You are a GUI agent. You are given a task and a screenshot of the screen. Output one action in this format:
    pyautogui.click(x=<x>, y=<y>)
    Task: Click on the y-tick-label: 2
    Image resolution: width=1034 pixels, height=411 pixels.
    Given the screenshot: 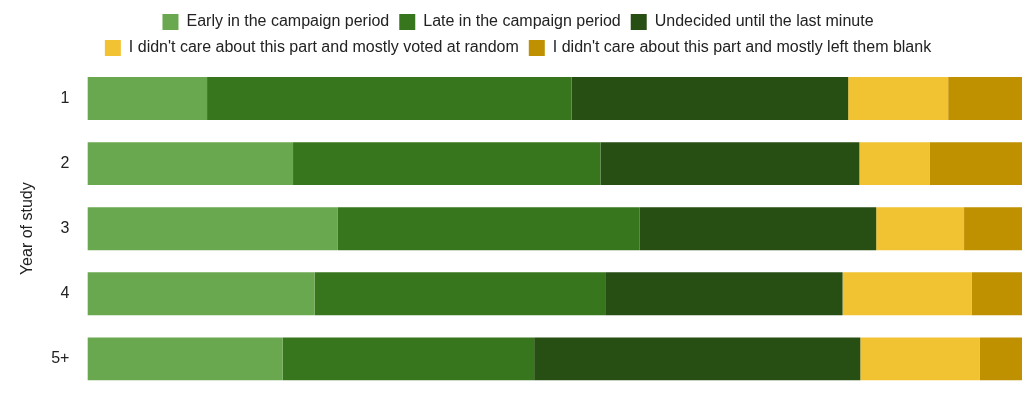 What is the action you would take?
    pyautogui.click(x=65, y=163)
    